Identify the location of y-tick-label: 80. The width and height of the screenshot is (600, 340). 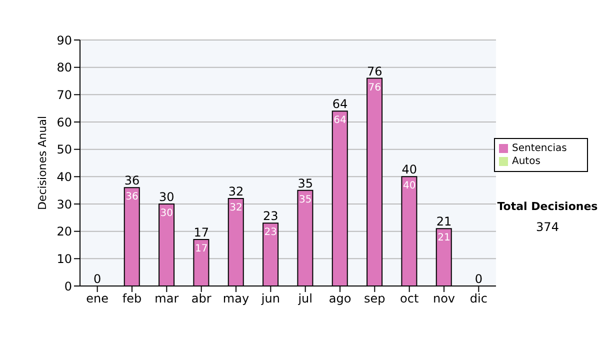
(64, 67).